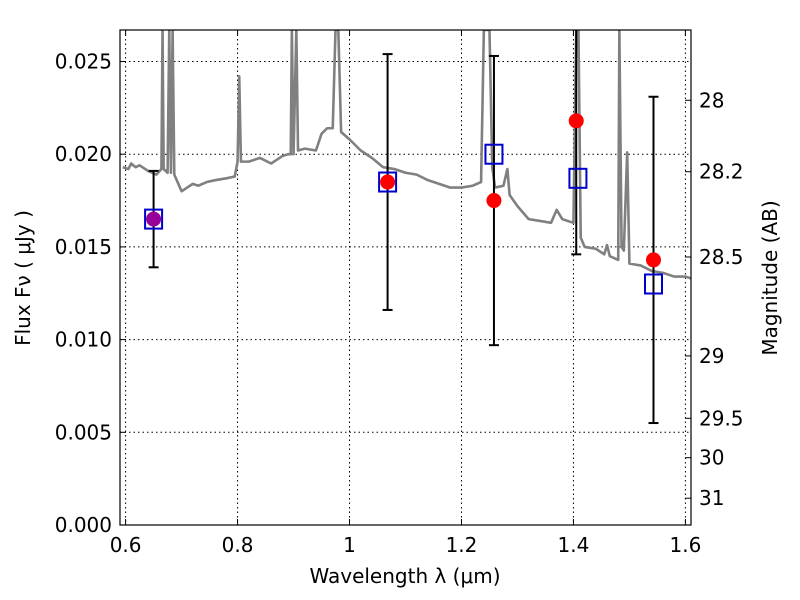 This screenshot has width=800, height=600. What do you see at coordinates (83, 247) in the screenshot?
I see `y-tick-label: 0.015` at bounding box center [83, 247].